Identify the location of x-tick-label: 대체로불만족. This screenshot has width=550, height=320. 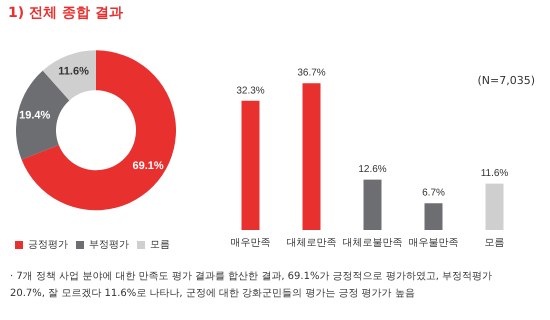
(372, 243).